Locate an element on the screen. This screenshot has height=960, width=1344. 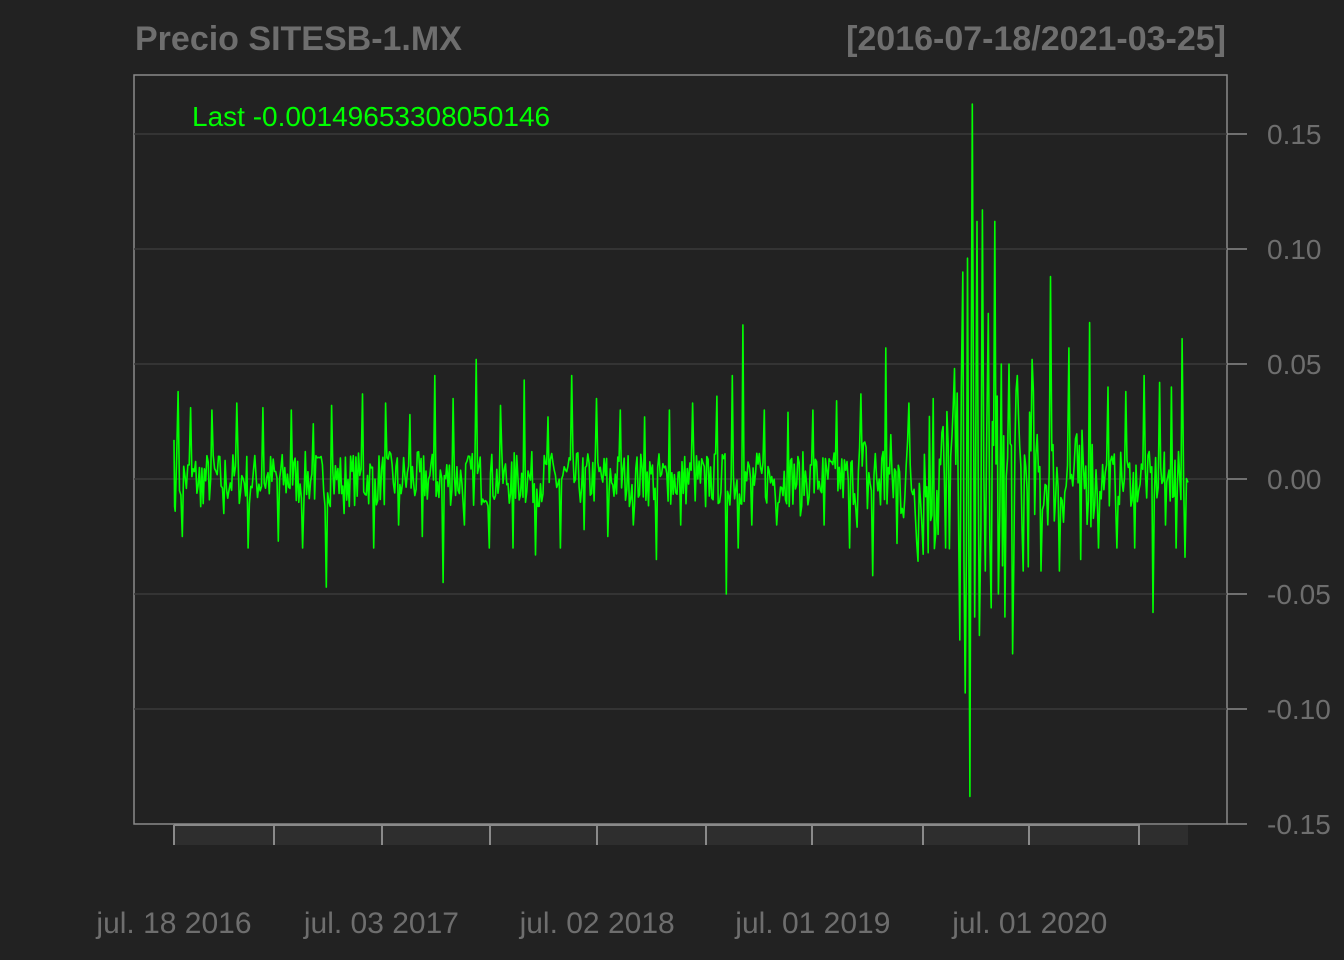
x-tick-label: jul. 01 2019 is located at coordinates (812, 923).